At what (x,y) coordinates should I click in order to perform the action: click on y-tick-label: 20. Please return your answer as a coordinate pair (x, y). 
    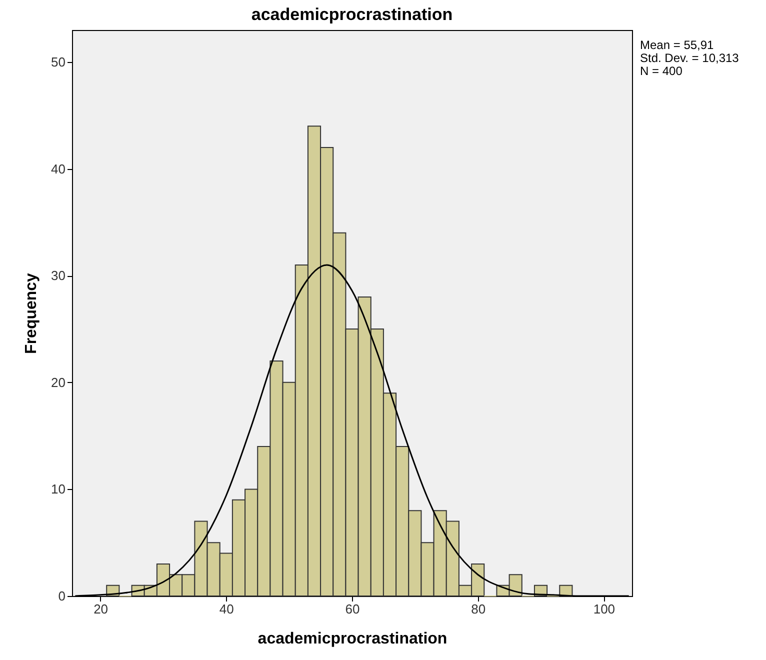
    Looking at the image, I should click on (58, 382).